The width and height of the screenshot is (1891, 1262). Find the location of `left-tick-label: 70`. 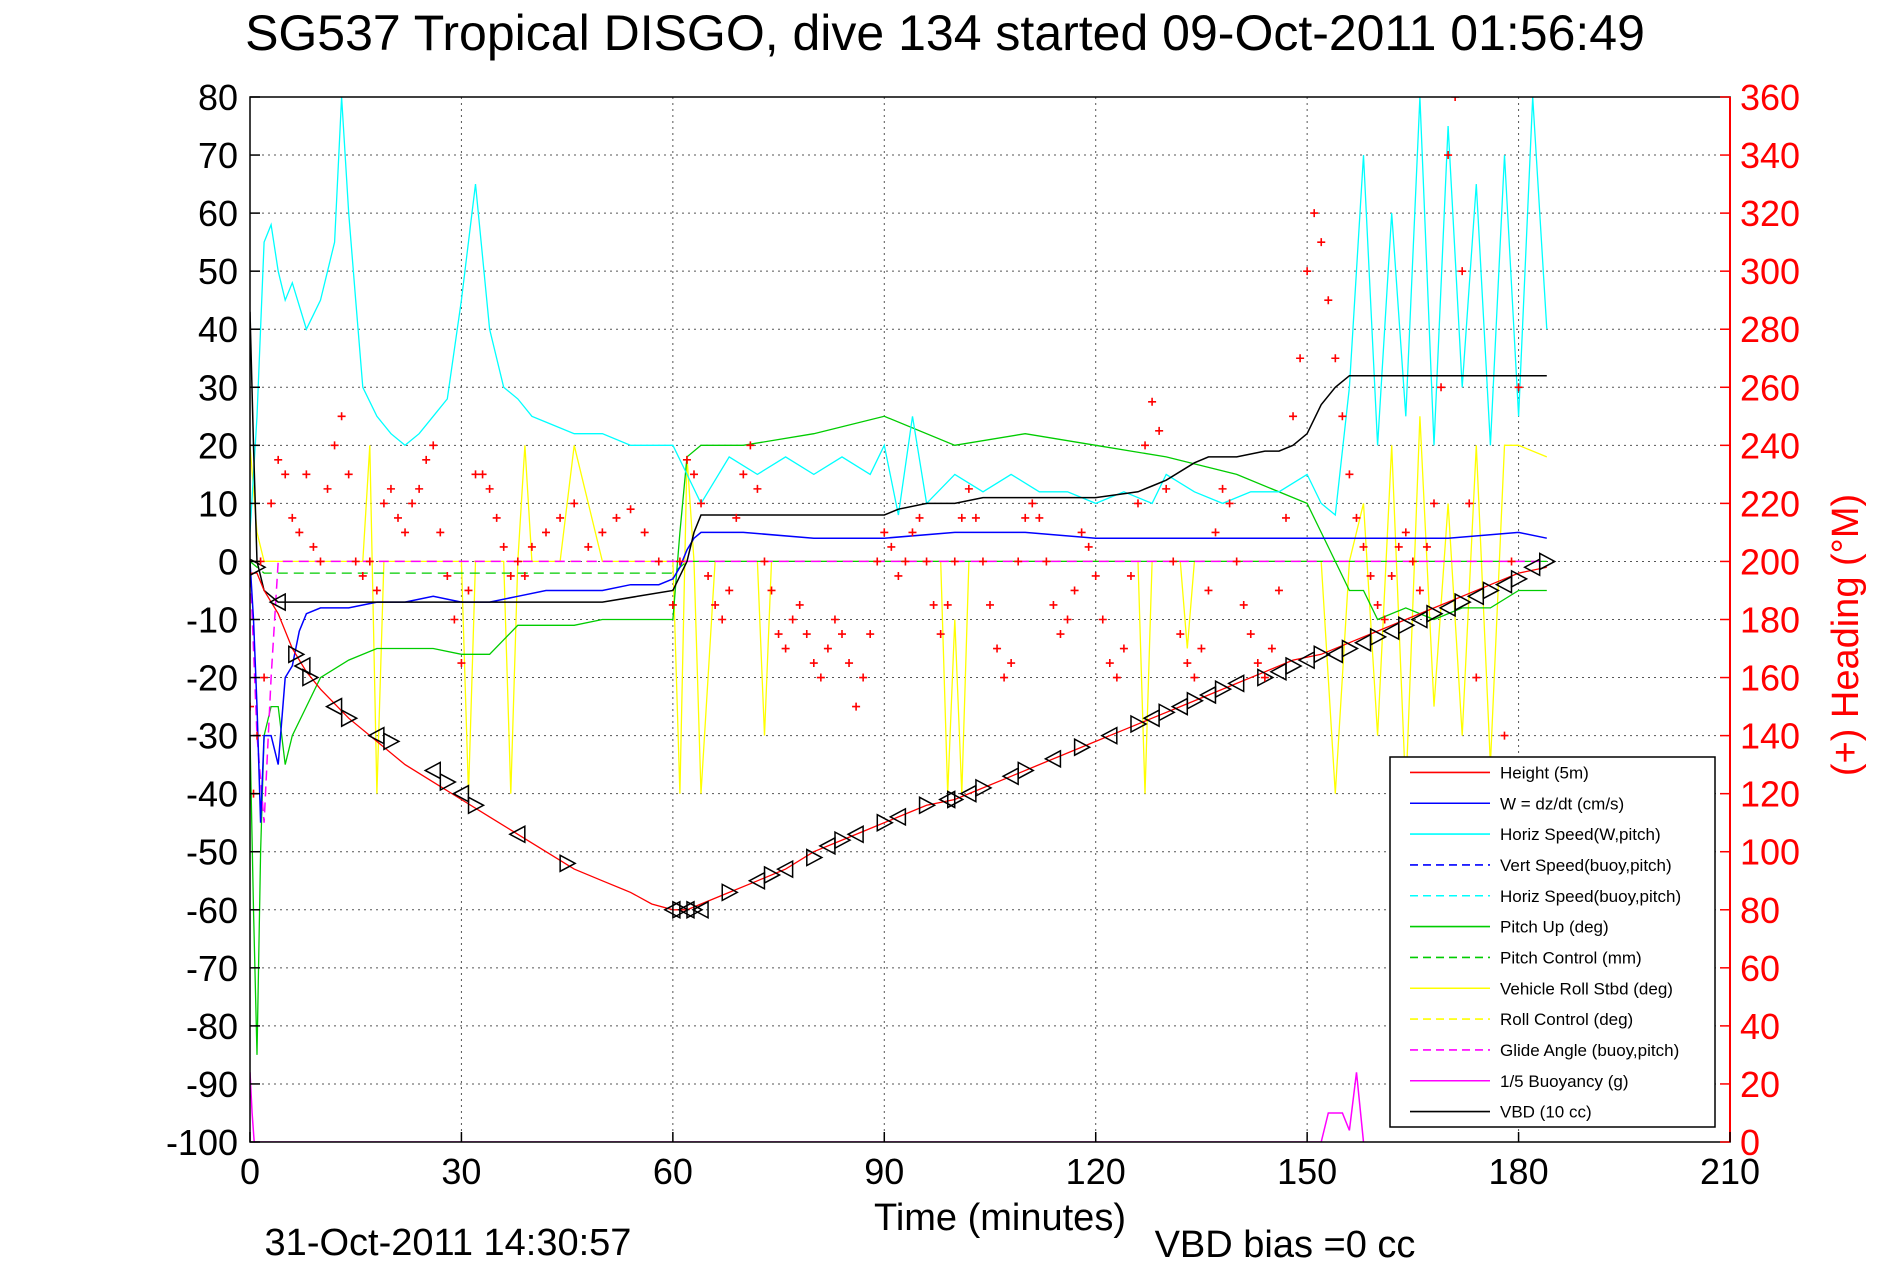

left-tick-label: 70 is located at coordinates (218, 155).